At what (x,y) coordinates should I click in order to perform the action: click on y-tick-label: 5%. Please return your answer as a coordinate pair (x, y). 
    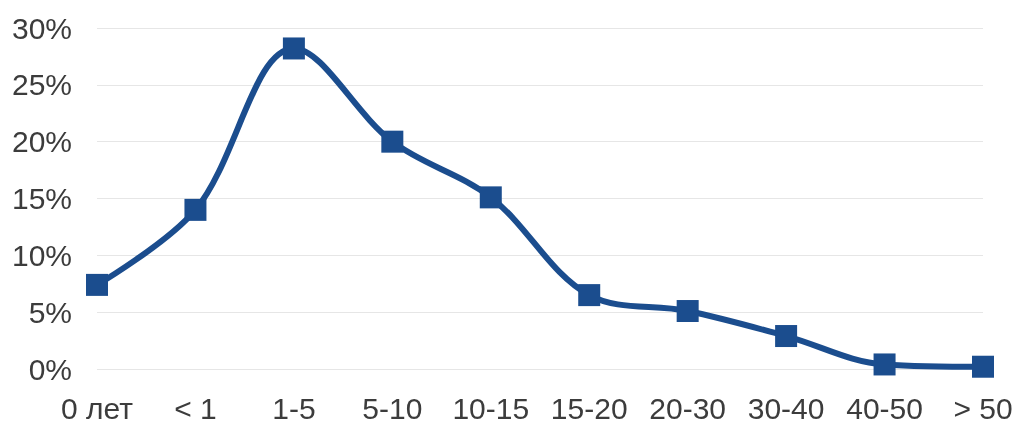
    Looking at the image, I should click on (50, 312).